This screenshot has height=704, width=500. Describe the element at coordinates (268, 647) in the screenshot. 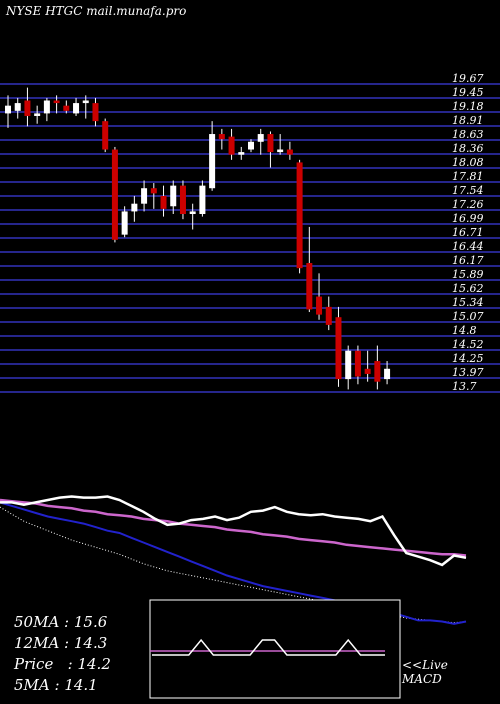

I see `macd-line` at that location.